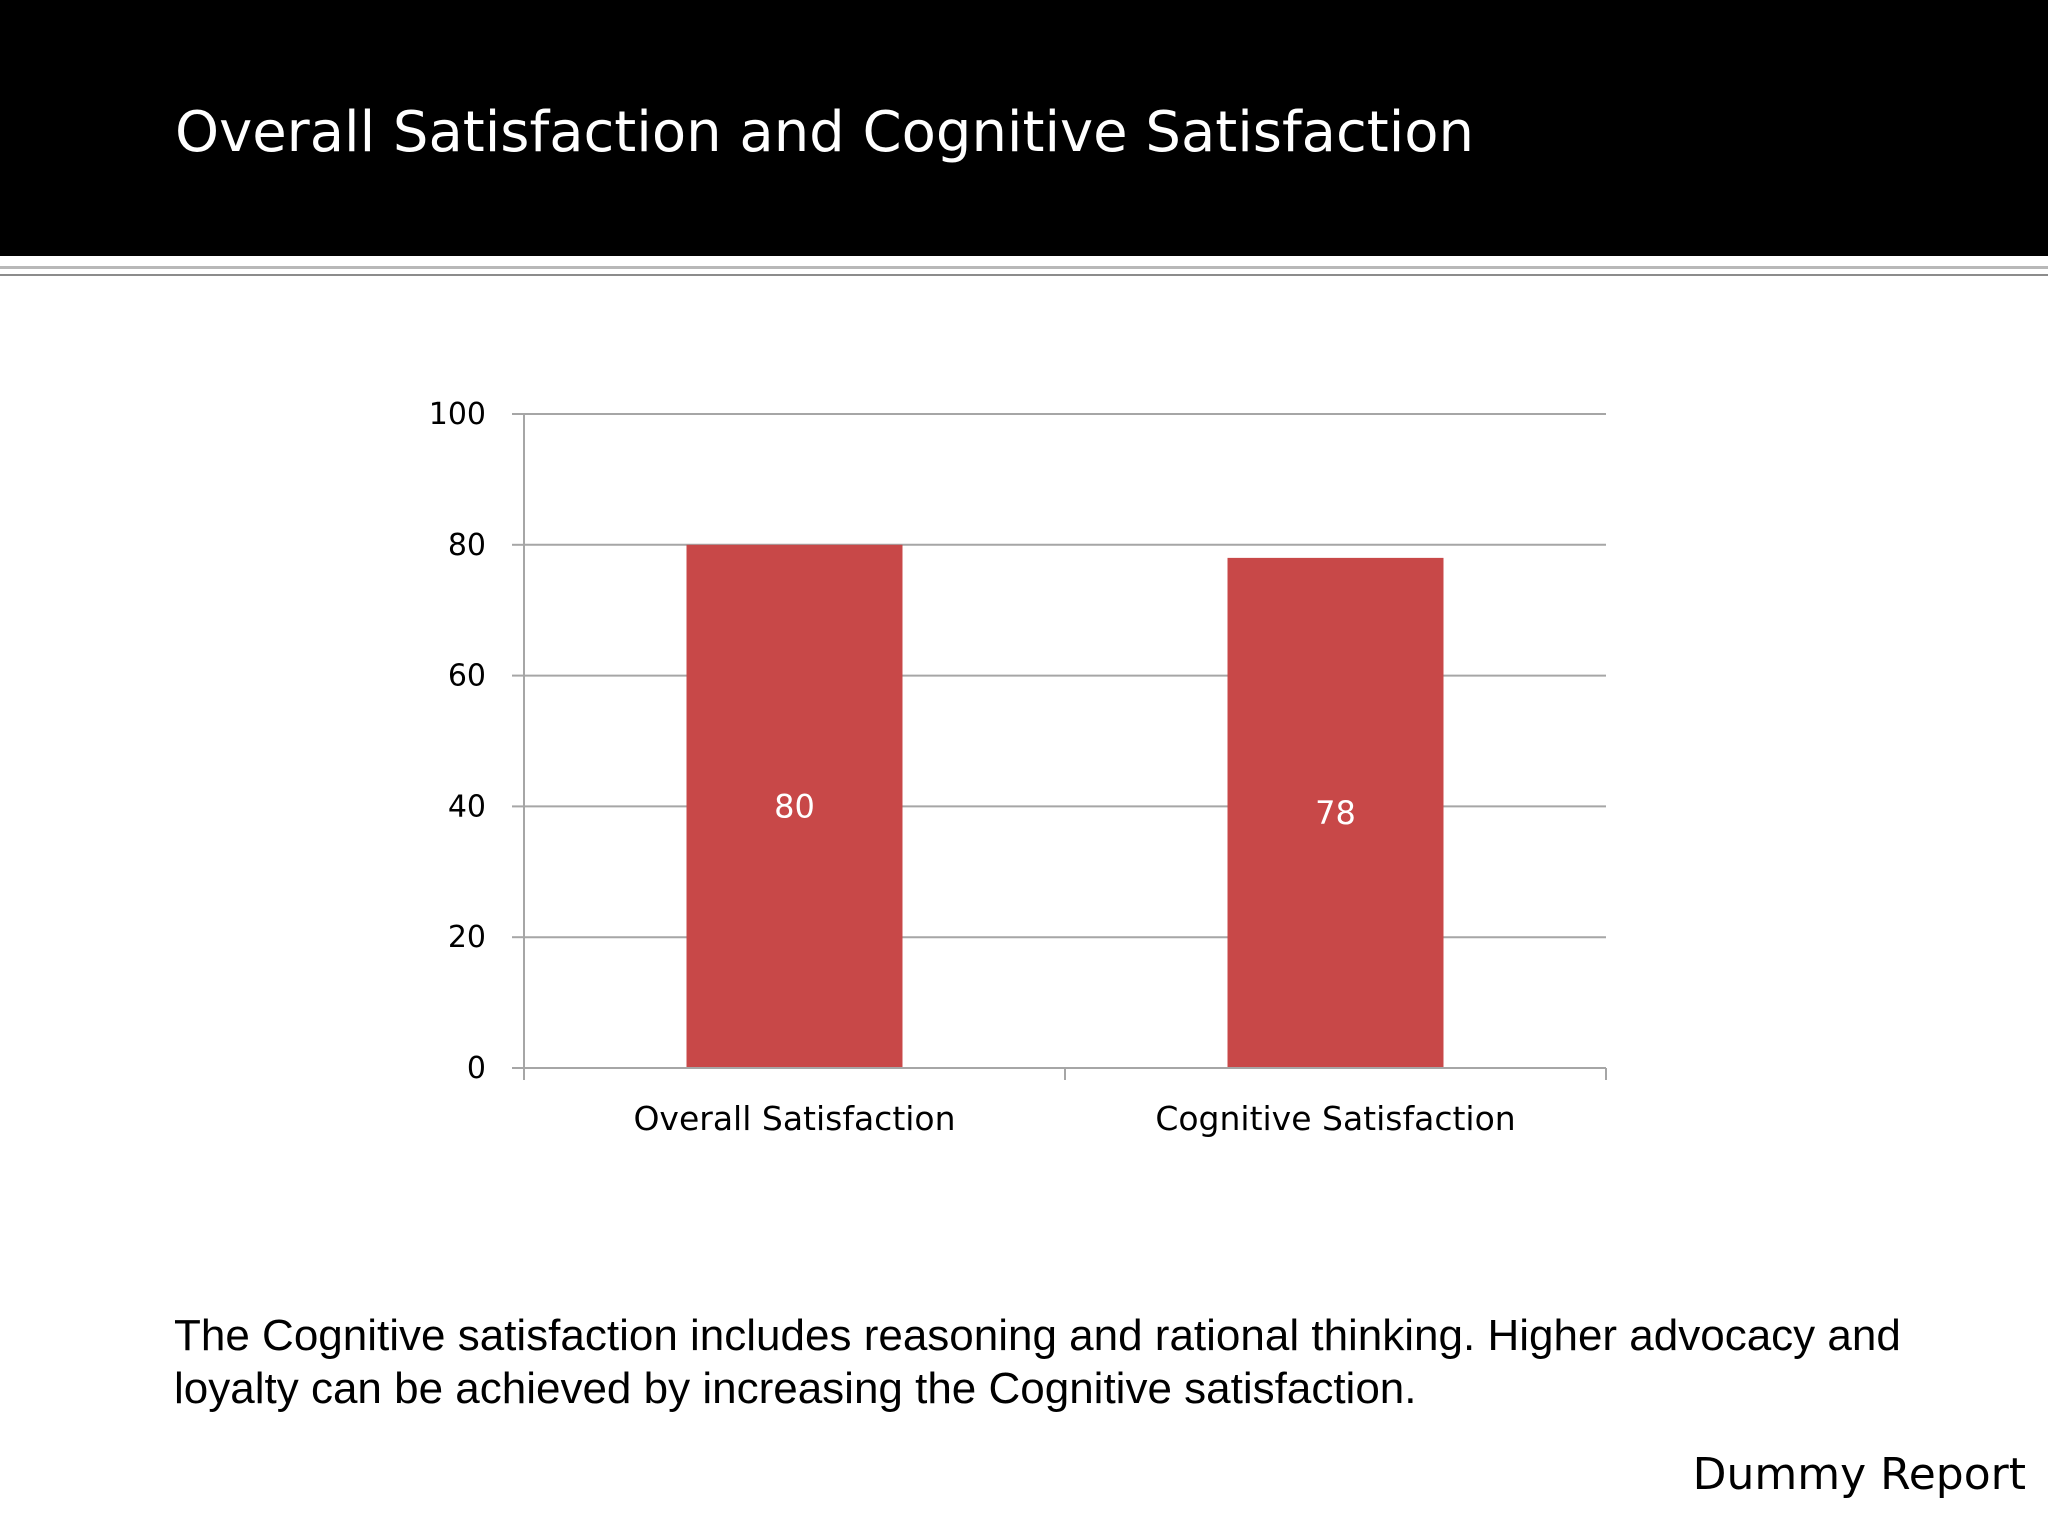 The width and height of the screenshot is (2048, 1536). I want to click on y-tick-label: 0, so click(476, 1068).